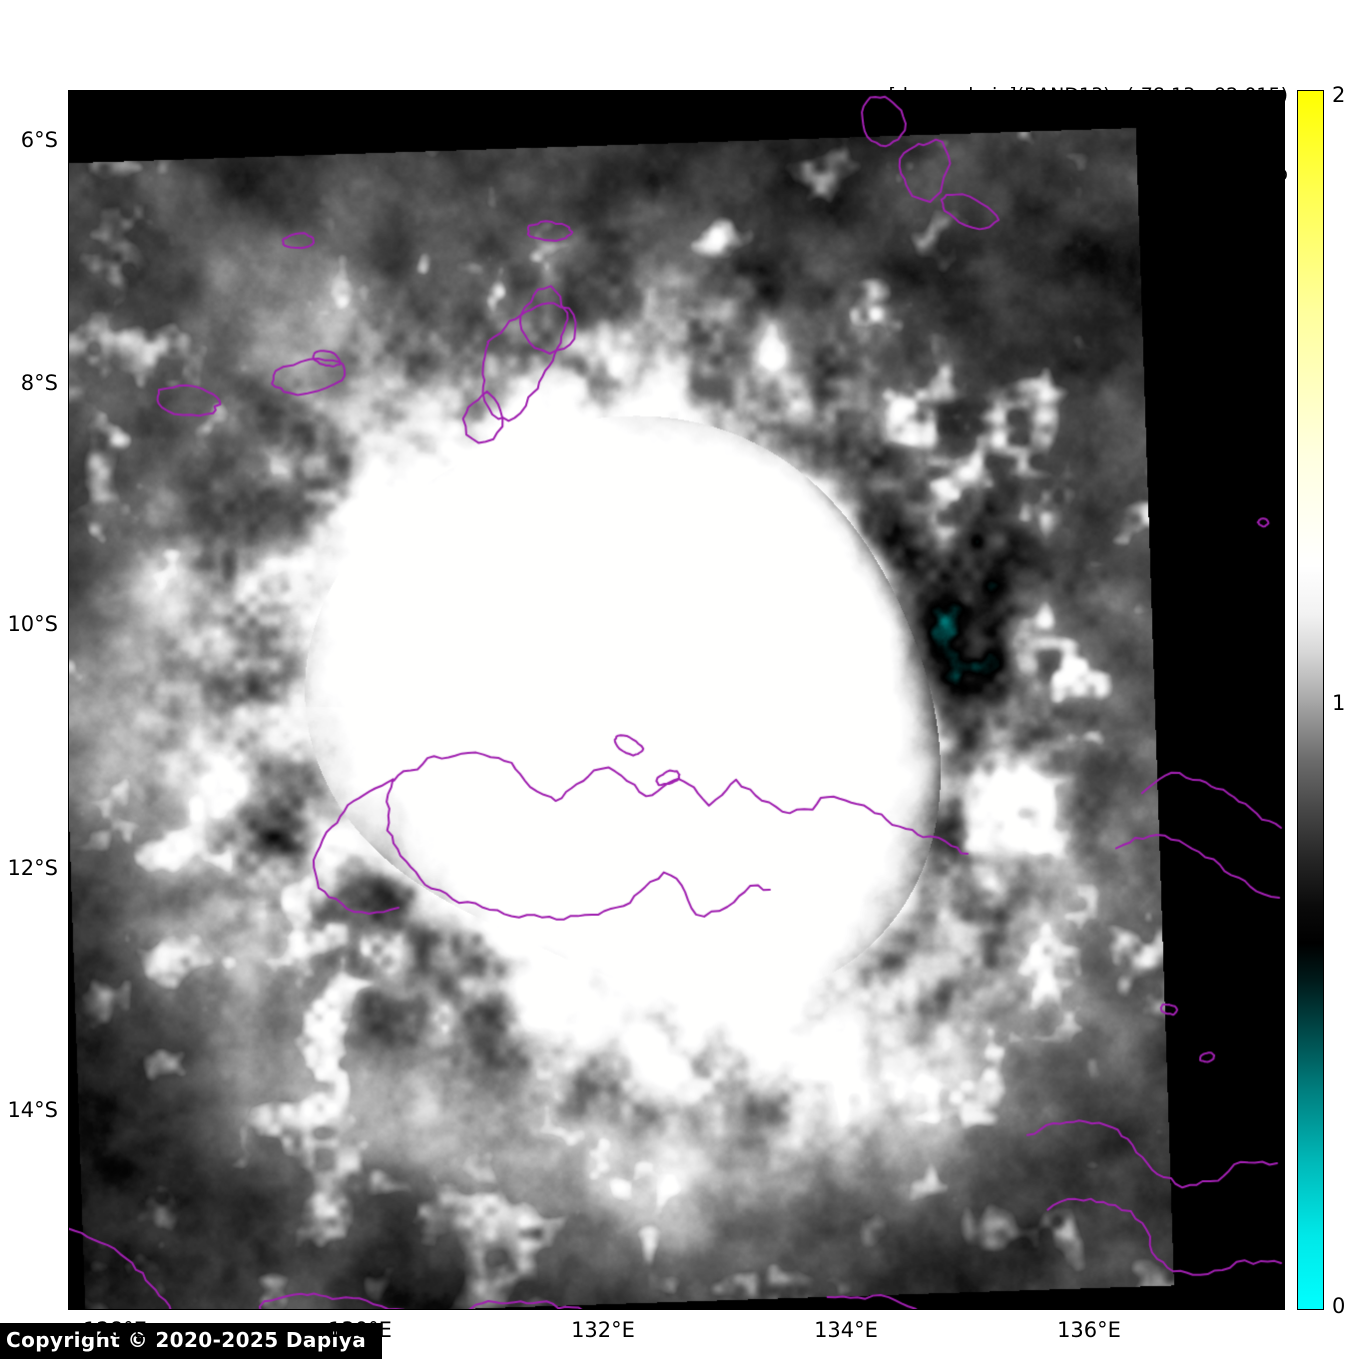 The height and width of the screenshot is (1359, 1362). What do you see at coordinates (32, 1110) in the screenshot?
I see `y-tick-label: 14°S` at bounding box center [32, 1110].